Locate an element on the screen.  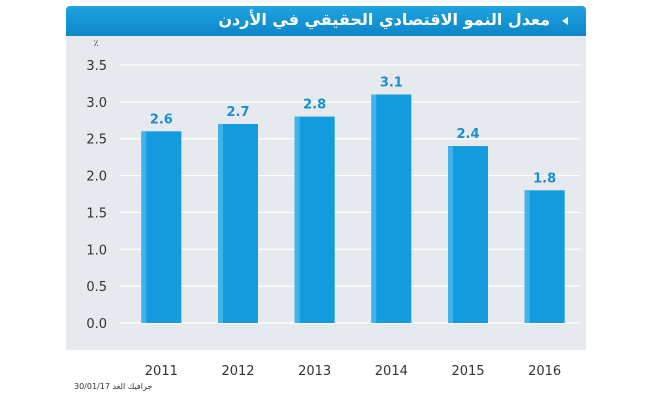
y-tick-label: 2.0 is located at coordinates (96, 177).